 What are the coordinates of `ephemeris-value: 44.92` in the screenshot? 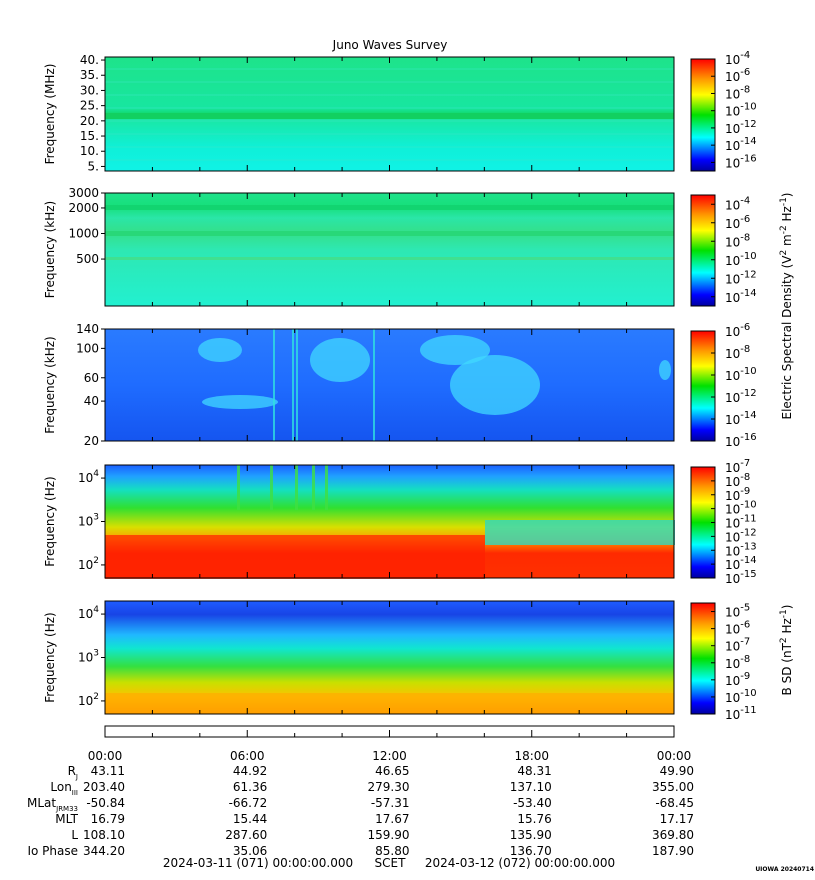 It's located at (250, 771).